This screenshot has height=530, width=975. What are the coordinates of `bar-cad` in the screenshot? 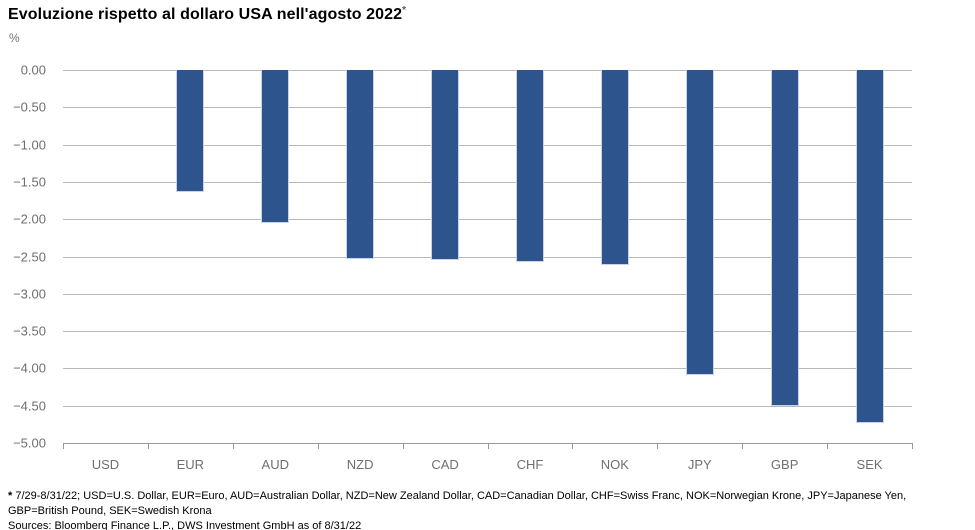 It's located at (445, 165).